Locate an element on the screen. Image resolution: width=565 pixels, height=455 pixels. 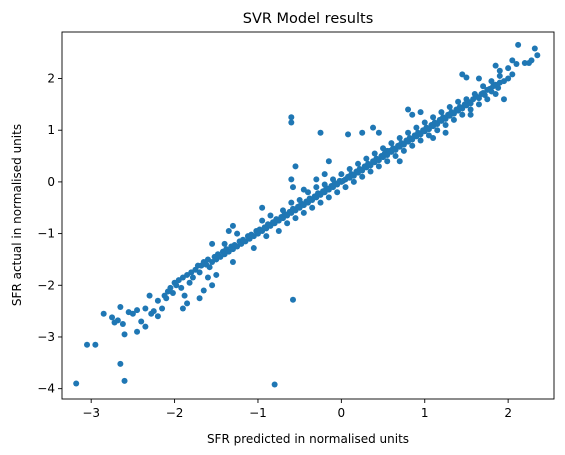
chart-title: SVR Model results is located at coordinates (308, 19).